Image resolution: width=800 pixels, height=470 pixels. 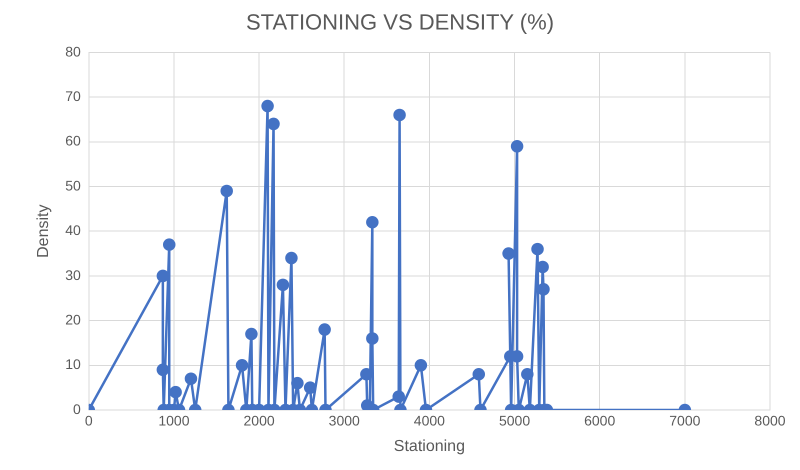 I want to click on x-tick-label: 4000, so click(x=430, y=420).